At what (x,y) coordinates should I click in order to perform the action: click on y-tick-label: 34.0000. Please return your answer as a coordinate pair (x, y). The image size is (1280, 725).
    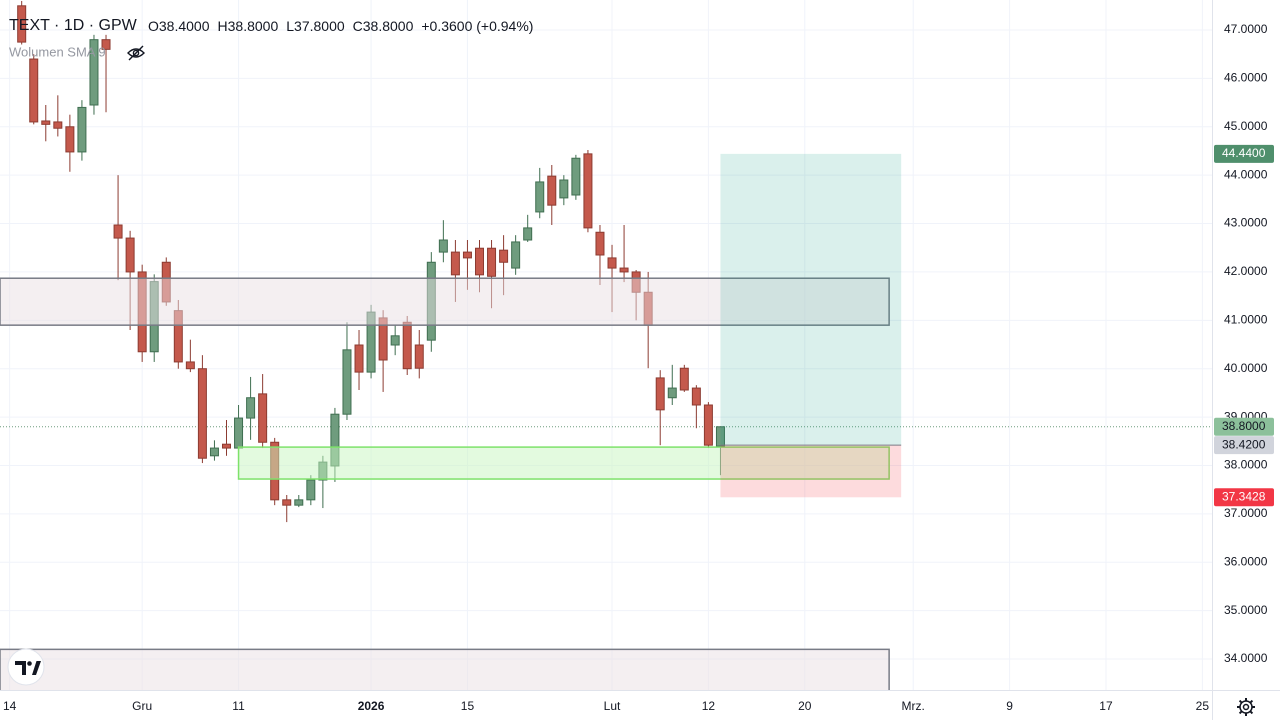
    Looking at the image, I should click on (1246, 658).